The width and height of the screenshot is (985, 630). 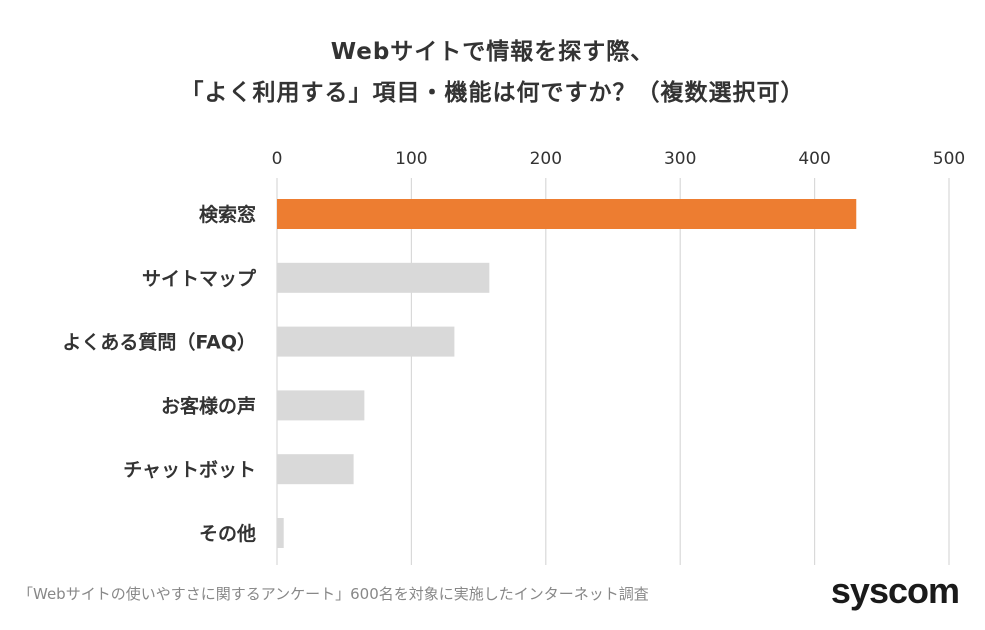 I want to click on category-label: お客様の声, so click(x=208, y=405).